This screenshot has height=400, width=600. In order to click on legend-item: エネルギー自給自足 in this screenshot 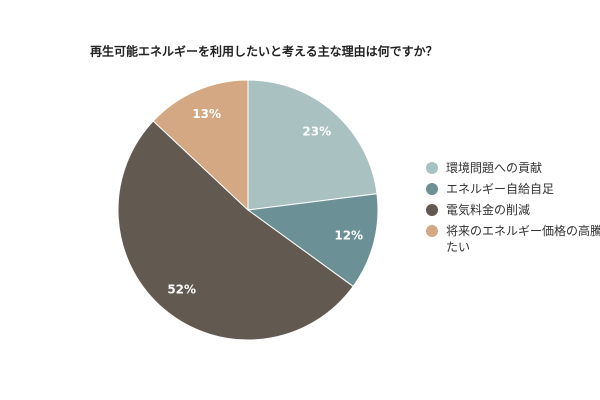, I will do `click(512, 189)`.